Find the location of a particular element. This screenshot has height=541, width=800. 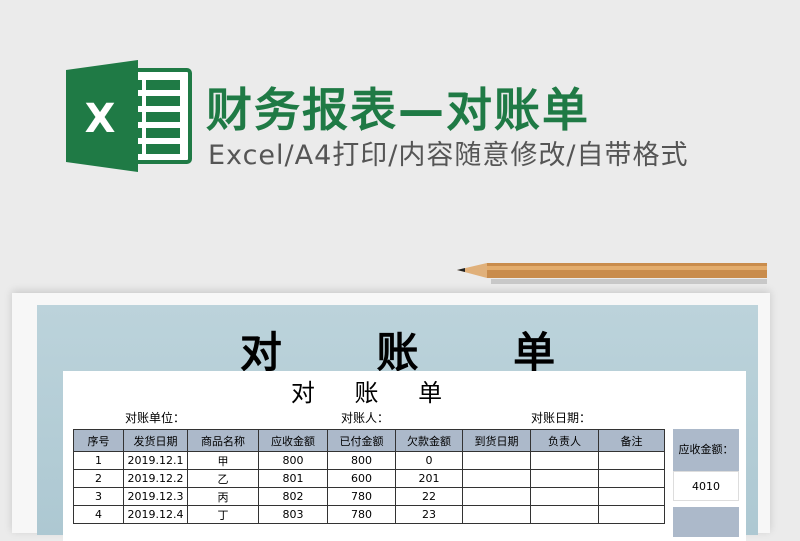

column-header: 序号 is located at coordinates (98, 440).